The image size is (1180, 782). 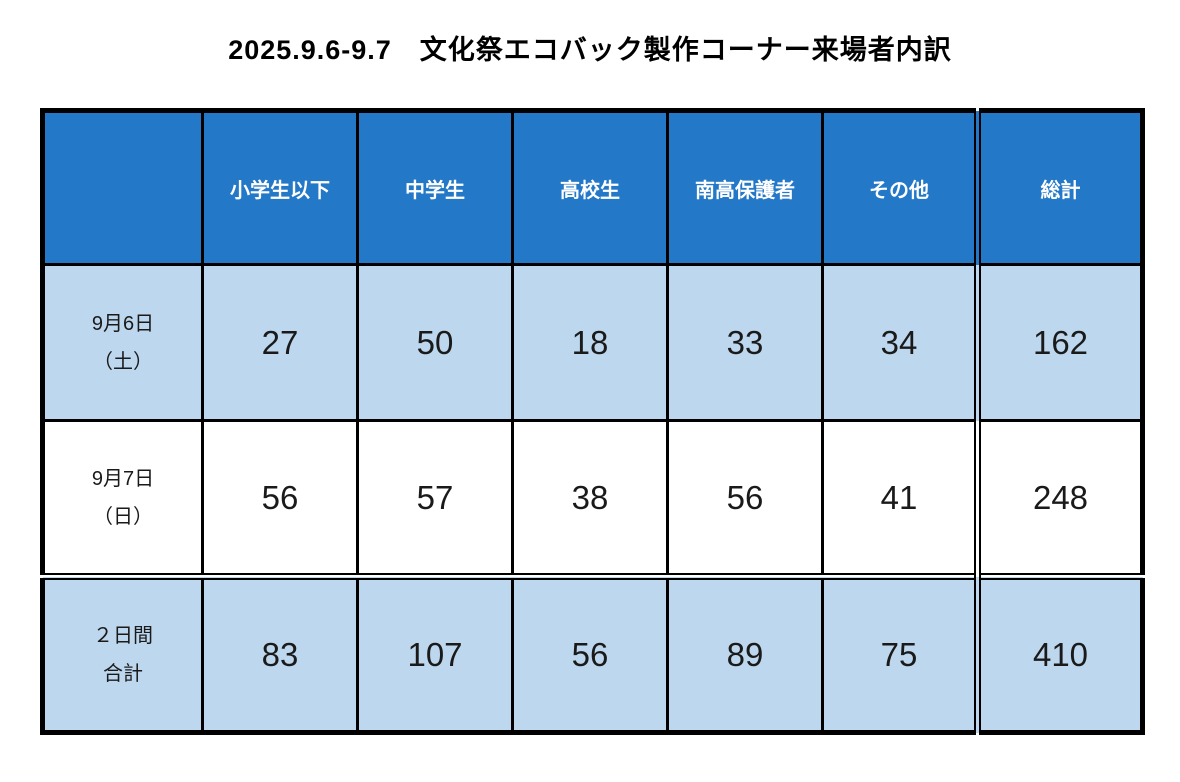 I want to click on row-header-sep6: 9月6日 （土）, so click(x=122, y=342).